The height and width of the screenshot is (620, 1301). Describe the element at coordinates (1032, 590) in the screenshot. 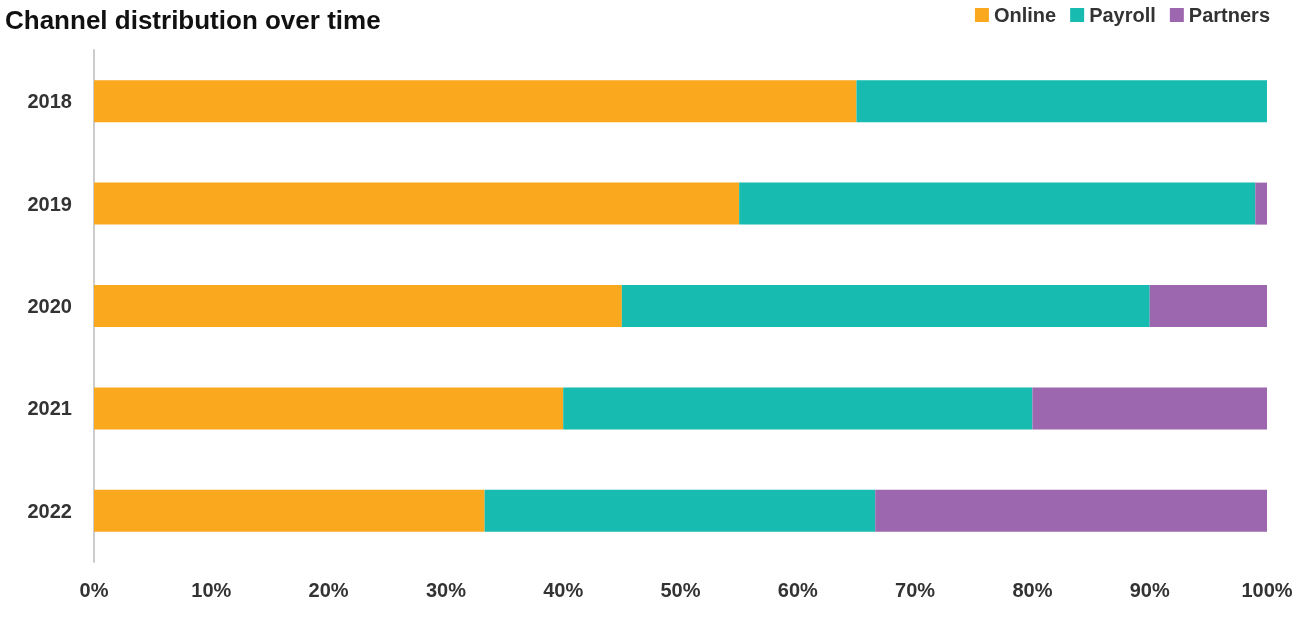

I see `x-tick-label: 80%` at that location.